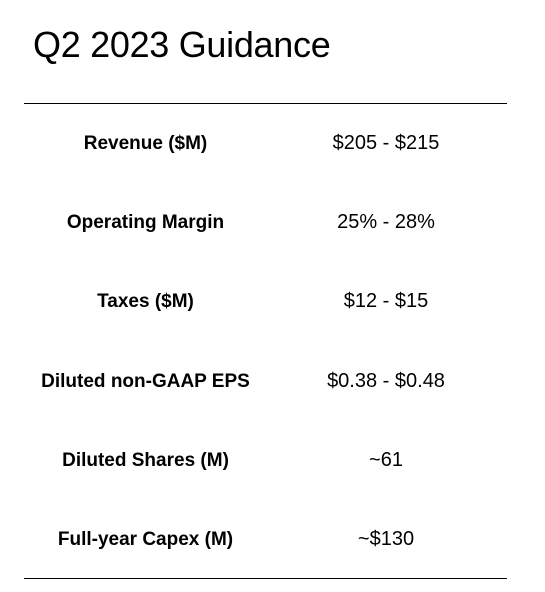  I want to click on row-value: $12 - $15, so click(386, 301).